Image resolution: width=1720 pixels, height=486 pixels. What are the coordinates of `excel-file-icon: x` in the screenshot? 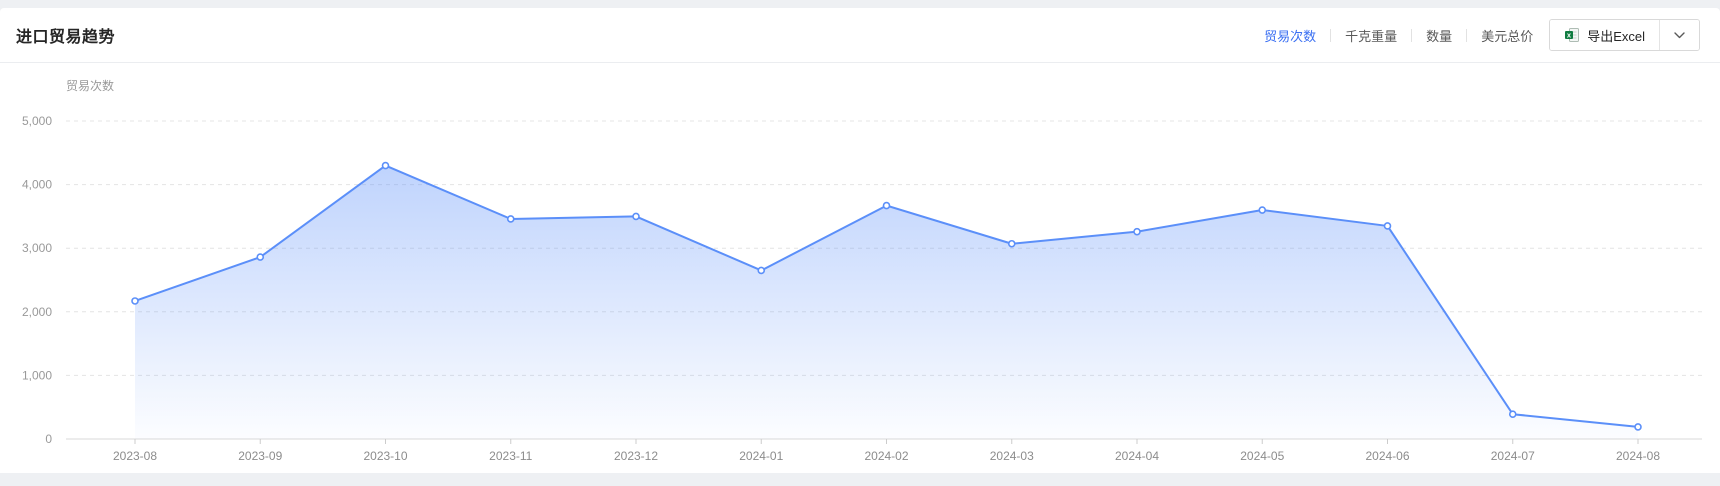 It's located at (1572, 35).